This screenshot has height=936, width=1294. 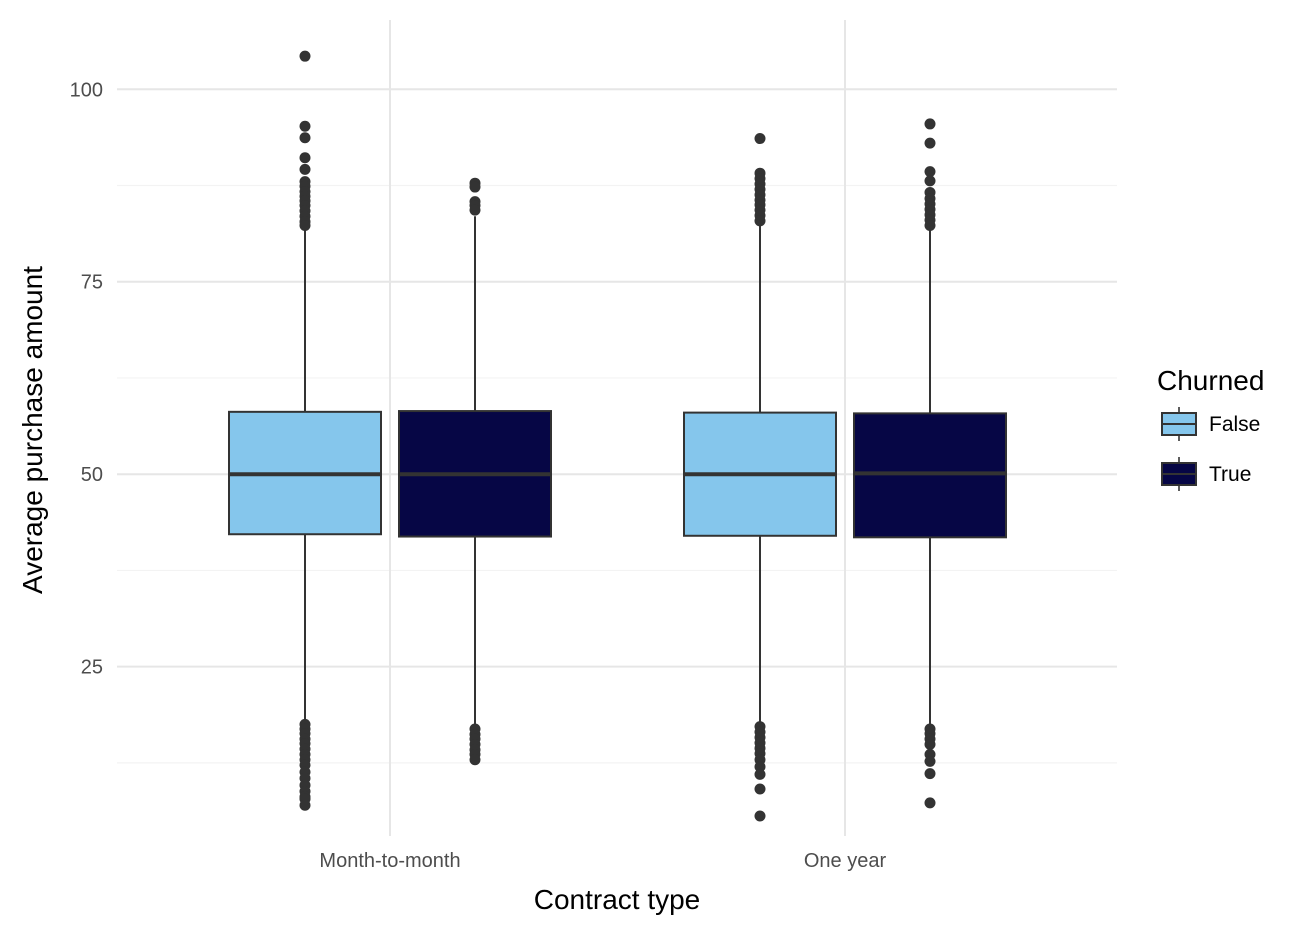 I want to click on x-tick-label: One year, so click(x=845, y=861).